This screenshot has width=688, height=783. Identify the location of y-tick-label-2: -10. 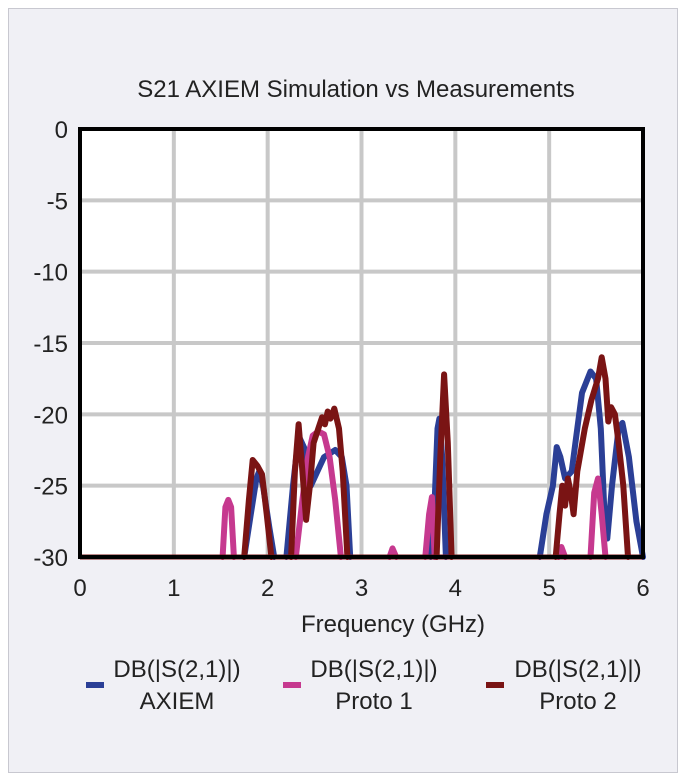
(50, 273).